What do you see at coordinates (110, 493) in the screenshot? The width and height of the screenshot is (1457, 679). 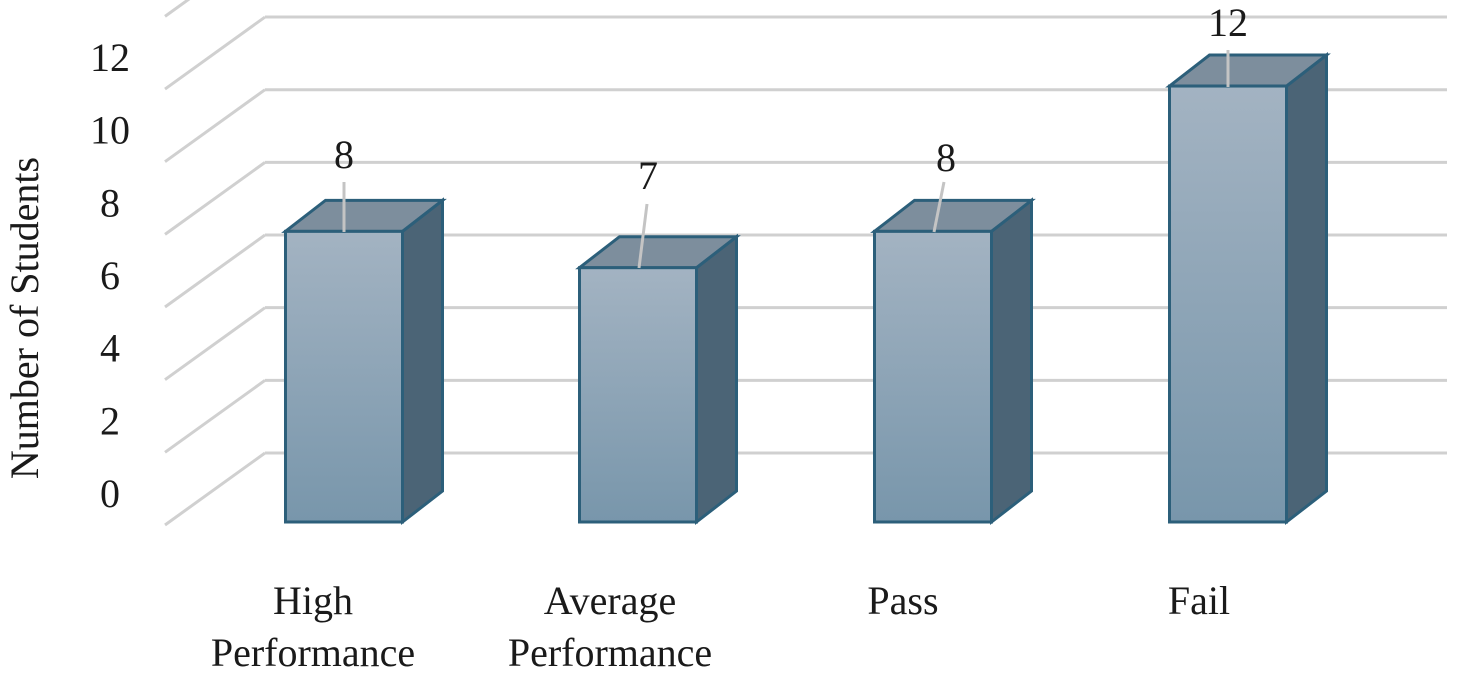 I see `y-tick-label: 0` at bounding box center [110, 493].